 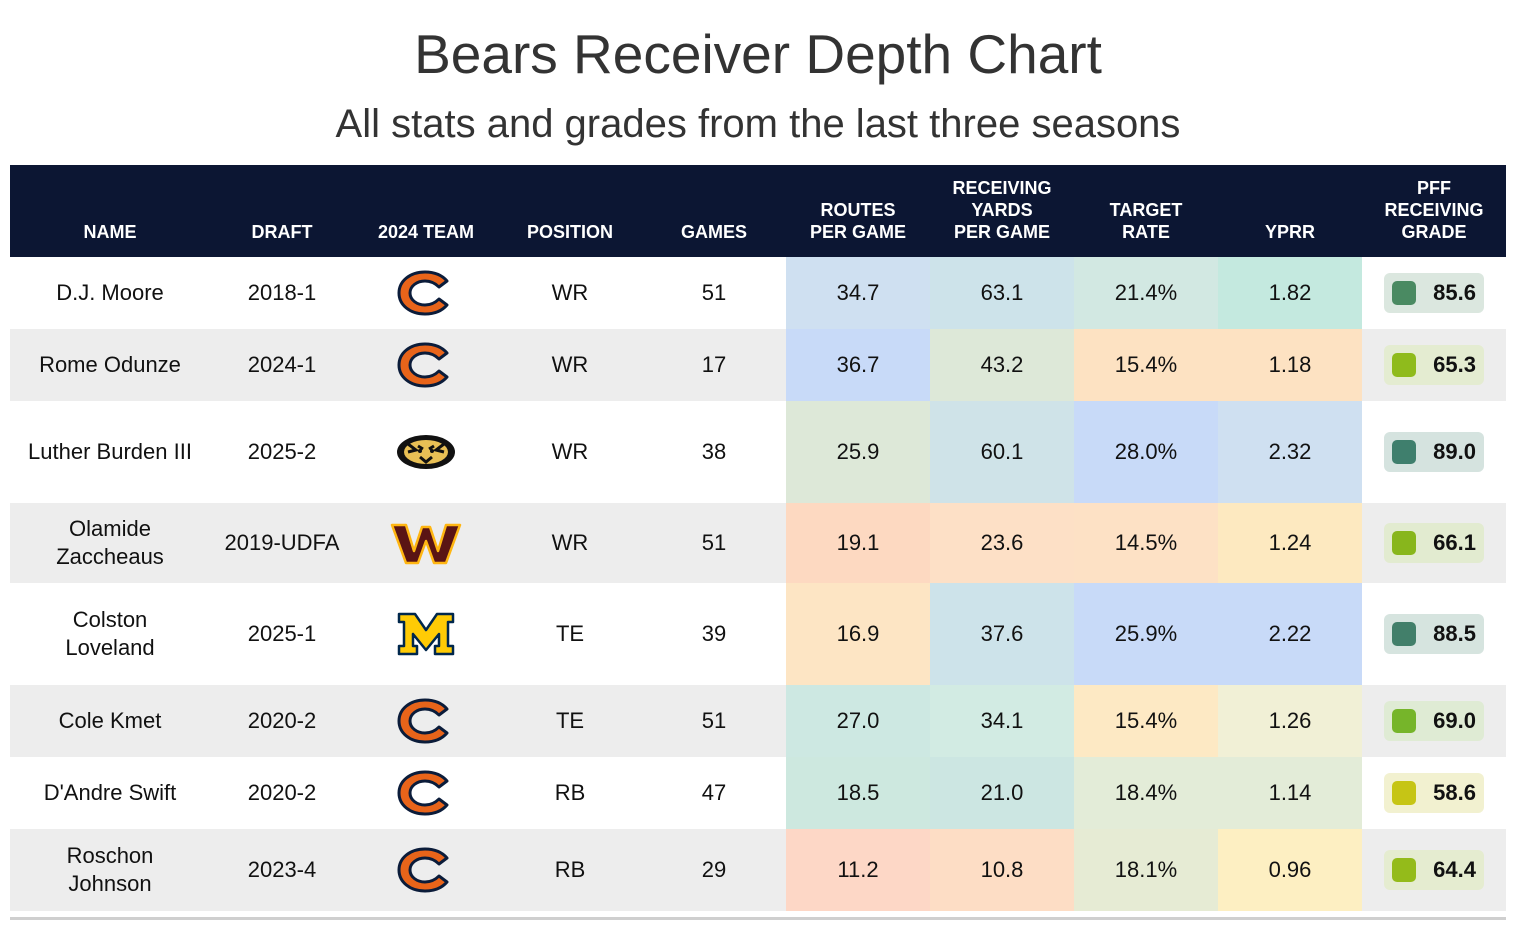 I want to click on grade-value: 64.4, so click(x=1454, y=869).